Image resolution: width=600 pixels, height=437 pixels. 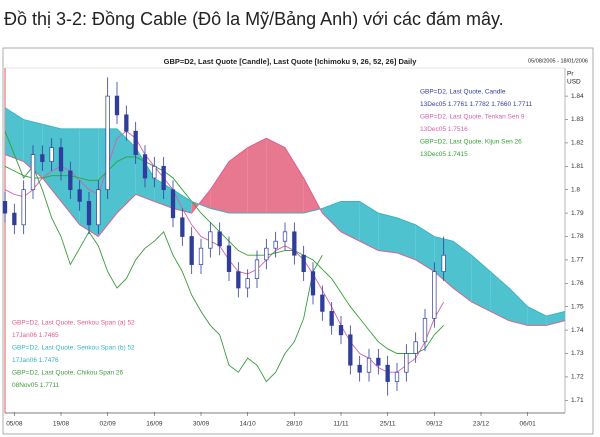 What do you see at coordinates (248, 424) in the screenshot?
I see `x-tick-label: 14/10` at bounding box center [248, 424].